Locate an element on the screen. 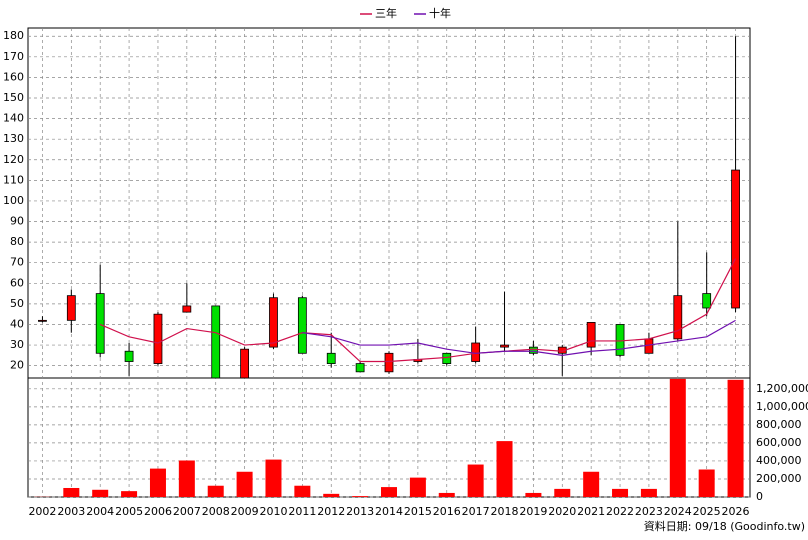 Image resolution: width=808 pixels, height=540 pixels. x-tick-label: 2006 is located at coordinates (158, 511).